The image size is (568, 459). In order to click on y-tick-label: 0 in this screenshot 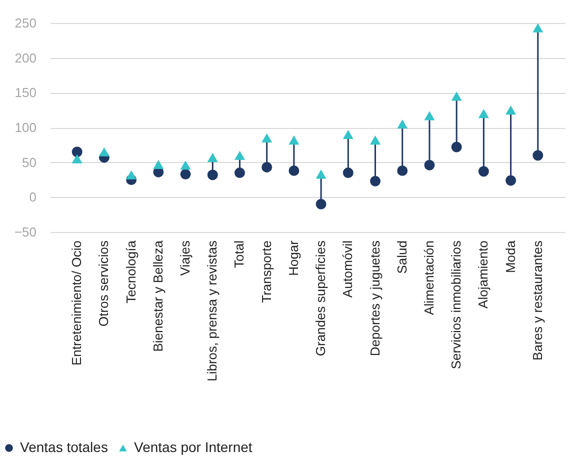, I will do `click(32, 197)`.